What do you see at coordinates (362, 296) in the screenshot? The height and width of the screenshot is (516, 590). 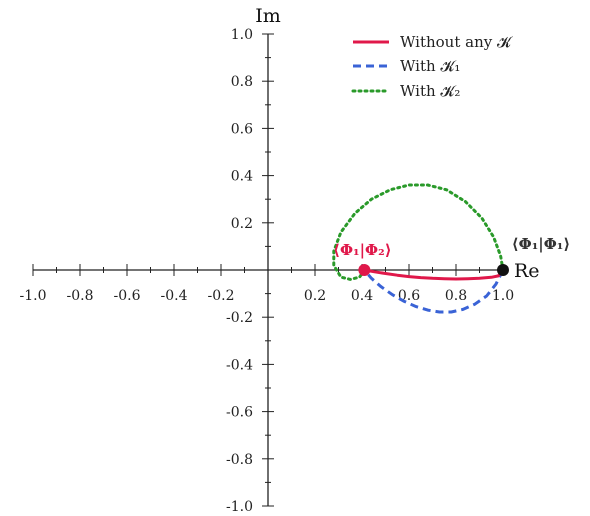 I see `x-tick-label: 0.4` at bounding box center [362, 296].